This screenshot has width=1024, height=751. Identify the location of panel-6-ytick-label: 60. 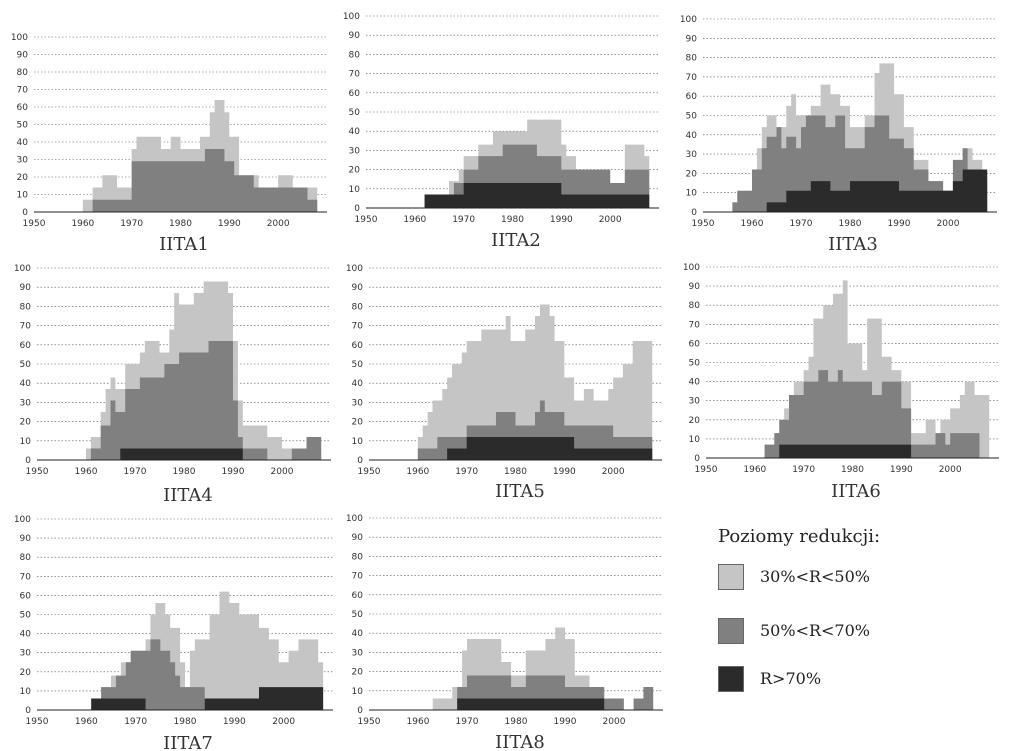
(695, 344).